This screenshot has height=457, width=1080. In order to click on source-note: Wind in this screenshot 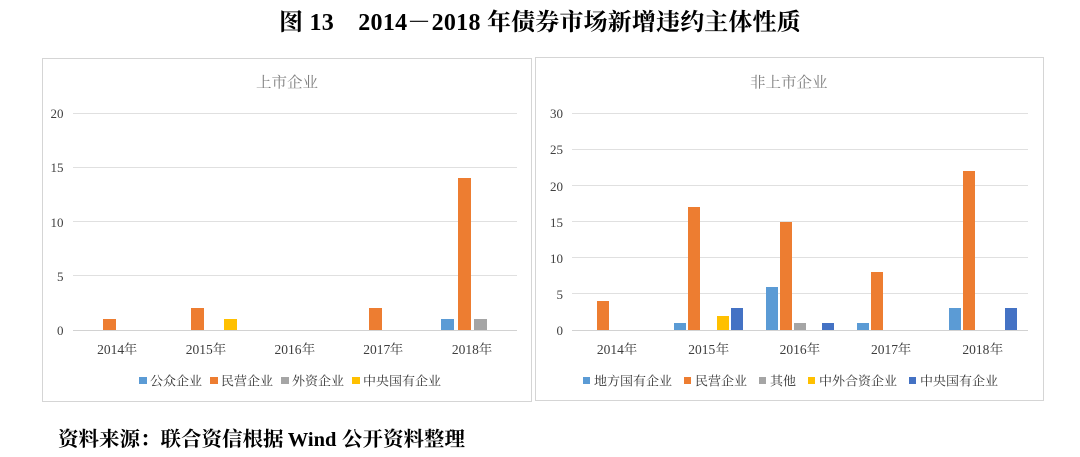, I will do `click(261, 440)`.